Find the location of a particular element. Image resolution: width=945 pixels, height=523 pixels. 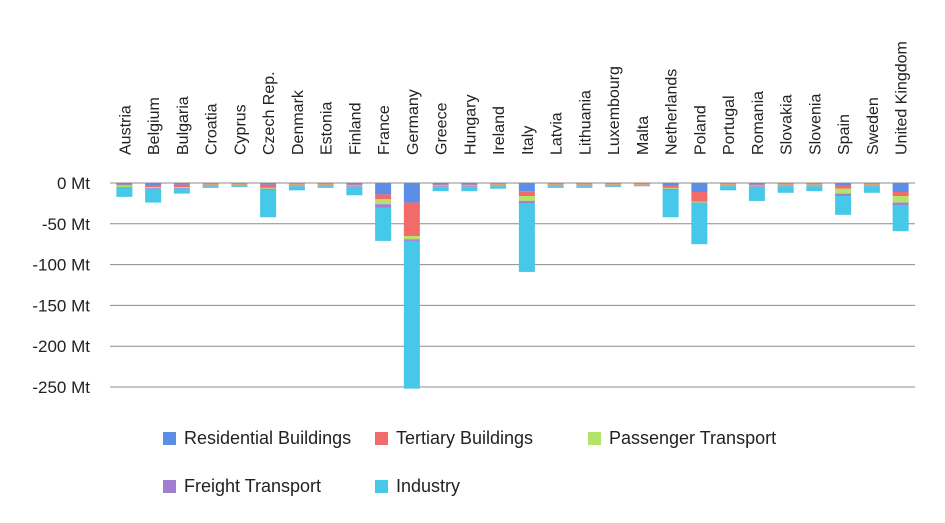

category-label: Denmark is located at coordinates (298, 122).